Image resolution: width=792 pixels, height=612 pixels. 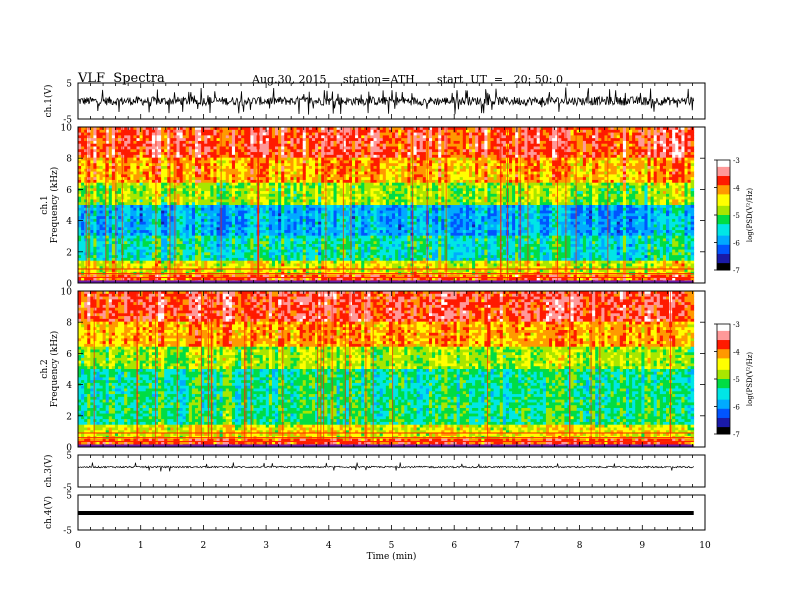 What do you see at coordinates (329, 546) in the screenshot?
I see `x-tick-label: 4` at bounding box center [329, 546].